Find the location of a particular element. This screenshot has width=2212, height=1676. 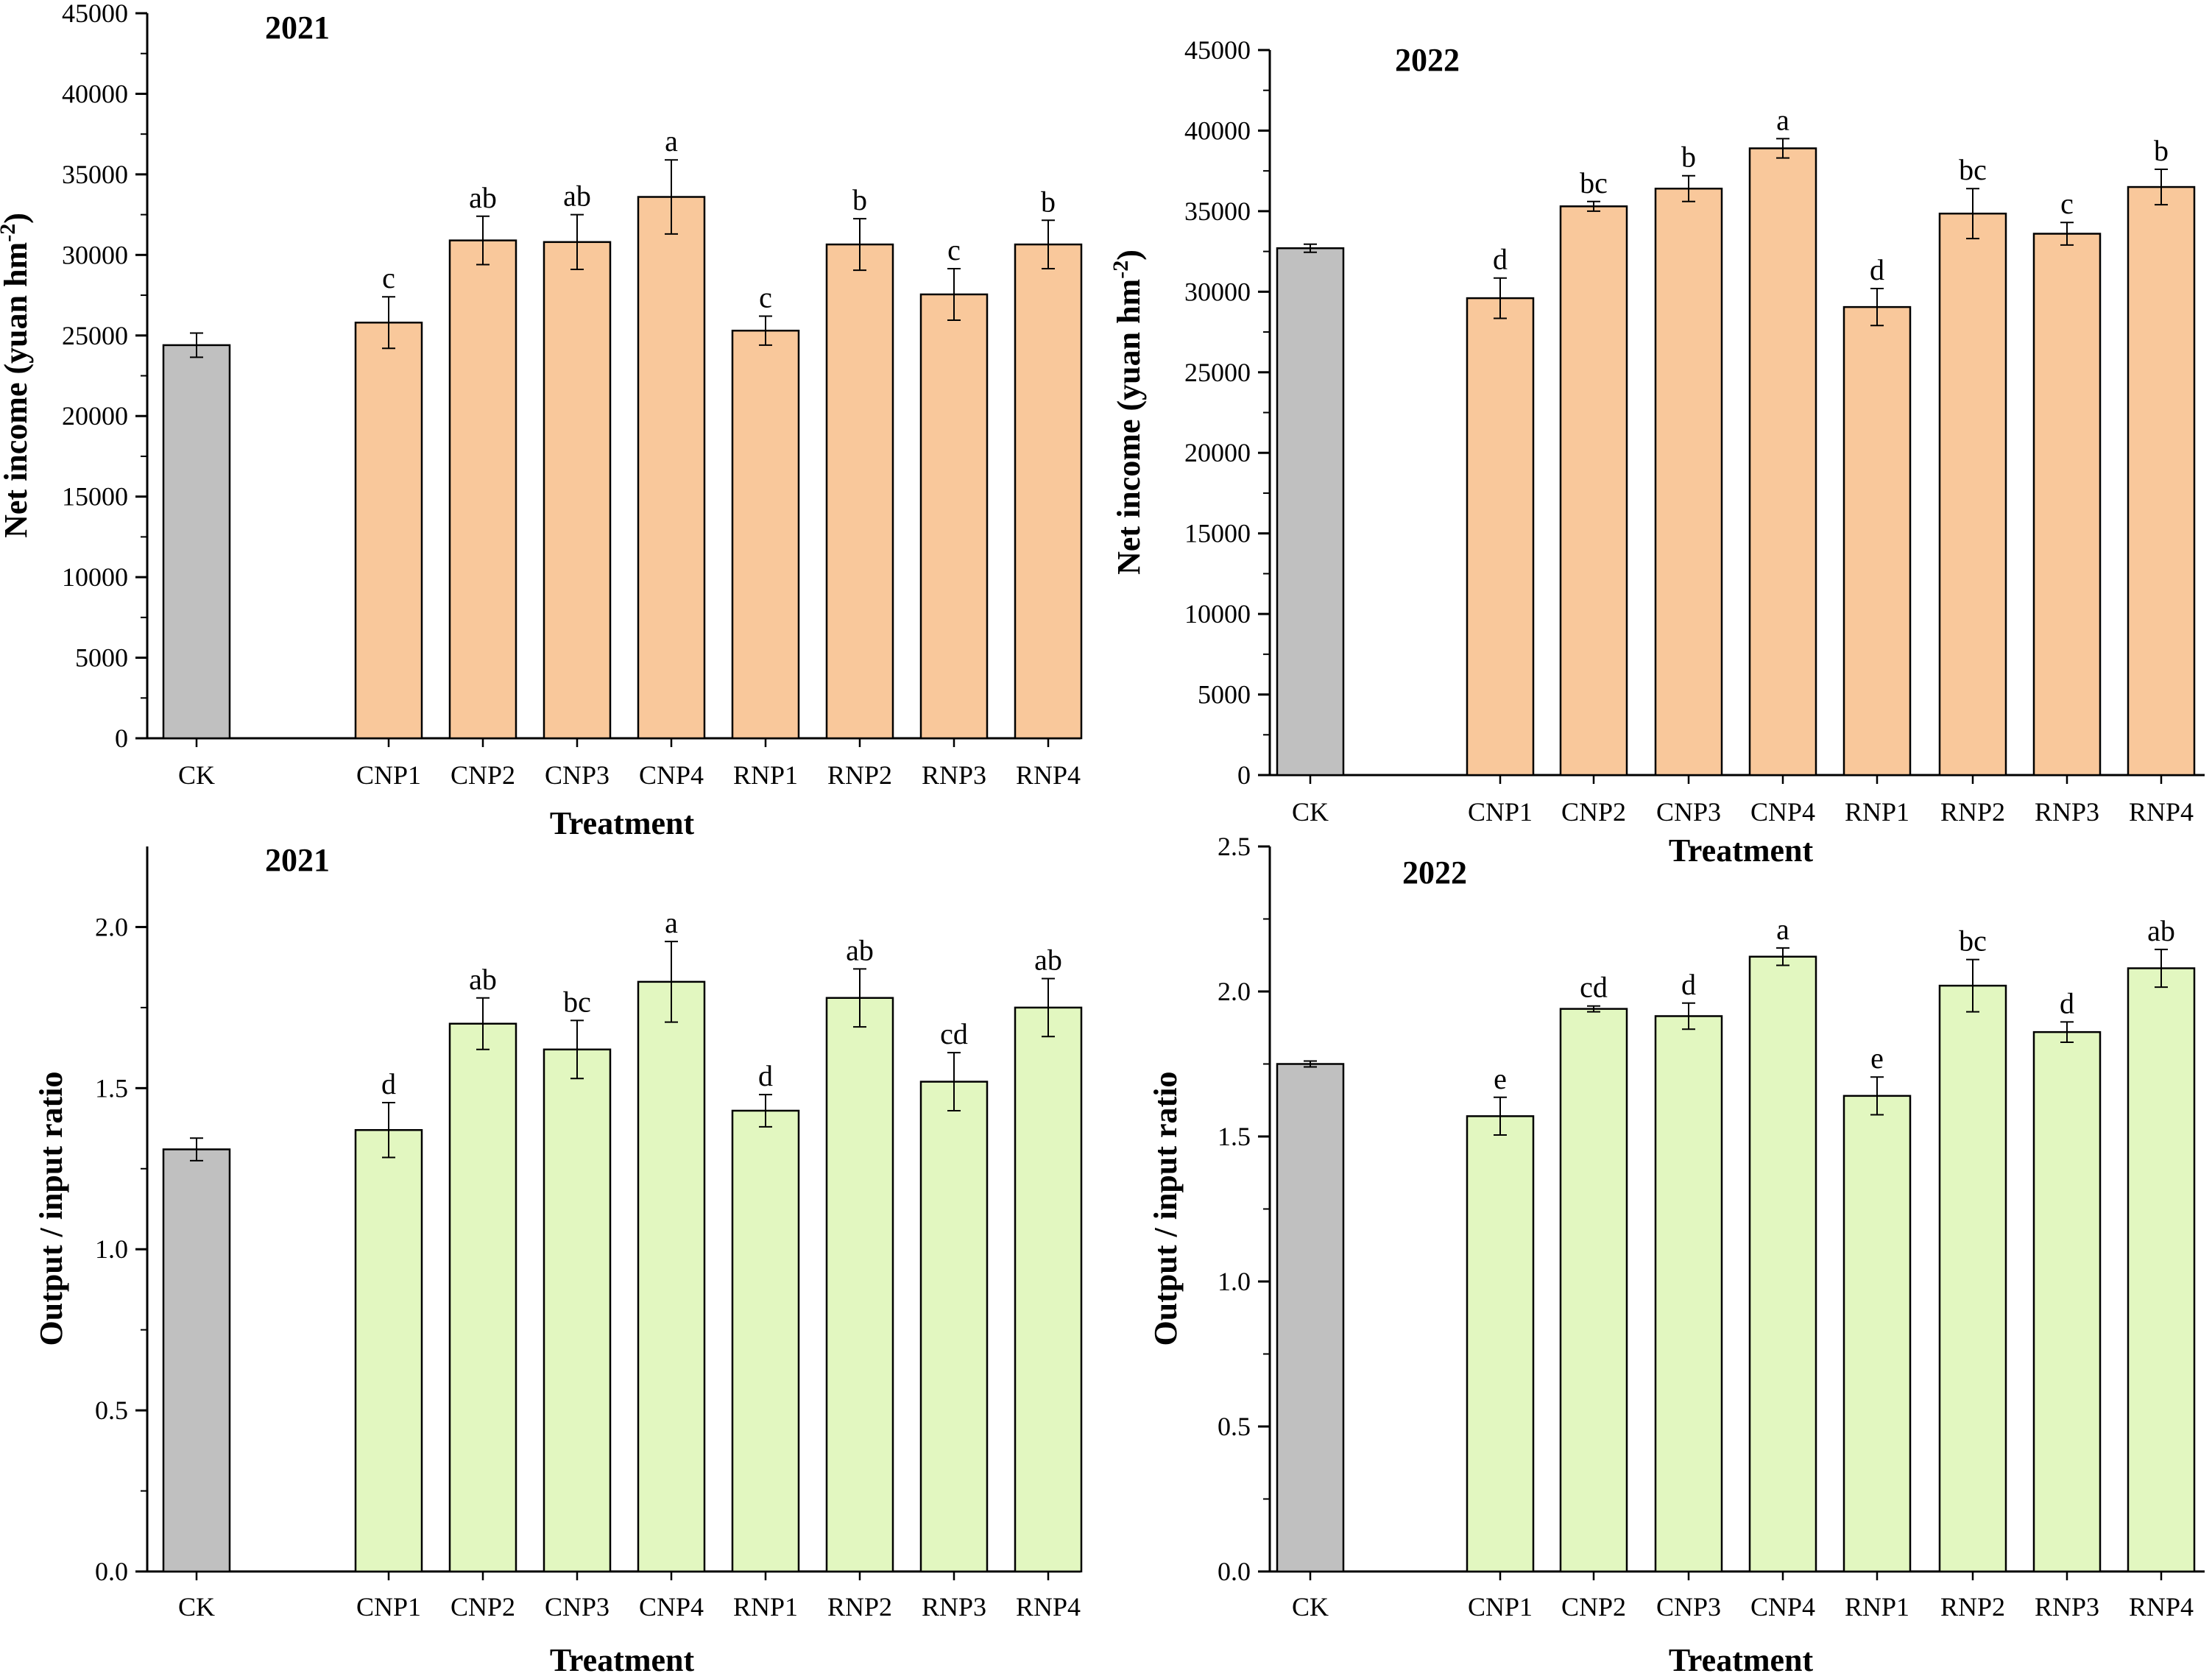

y-tick-label: 15000 is located at coordinates (95, 497).